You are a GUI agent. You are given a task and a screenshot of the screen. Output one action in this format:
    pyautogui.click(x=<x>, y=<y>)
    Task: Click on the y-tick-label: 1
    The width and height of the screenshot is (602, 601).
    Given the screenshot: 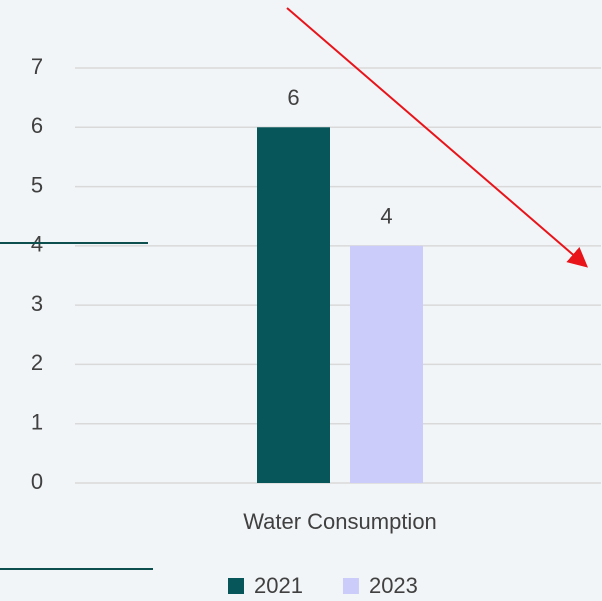 What is the action you would take?
    pyautogui.click(x=37, y=422)
    